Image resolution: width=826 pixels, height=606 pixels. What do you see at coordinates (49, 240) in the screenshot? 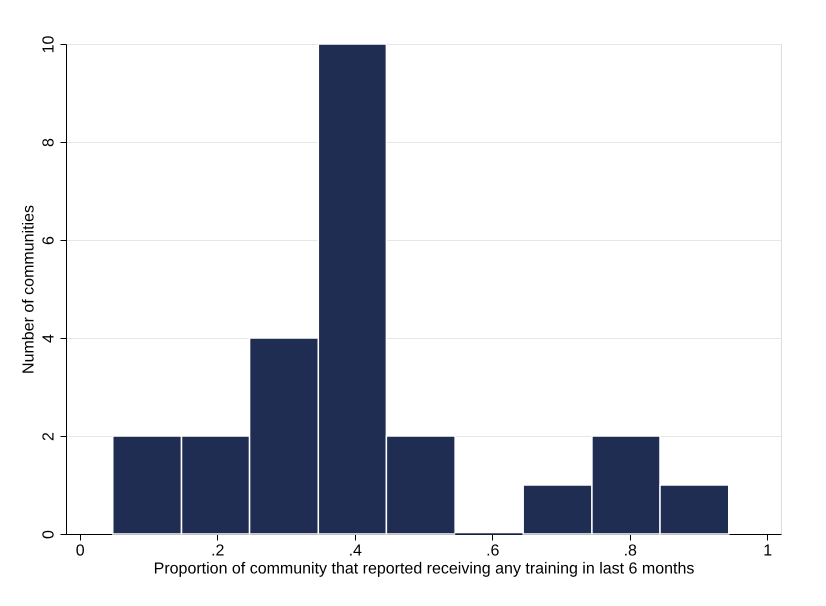
I see `y-tick-label: 6` at bounding box center [49, 240].